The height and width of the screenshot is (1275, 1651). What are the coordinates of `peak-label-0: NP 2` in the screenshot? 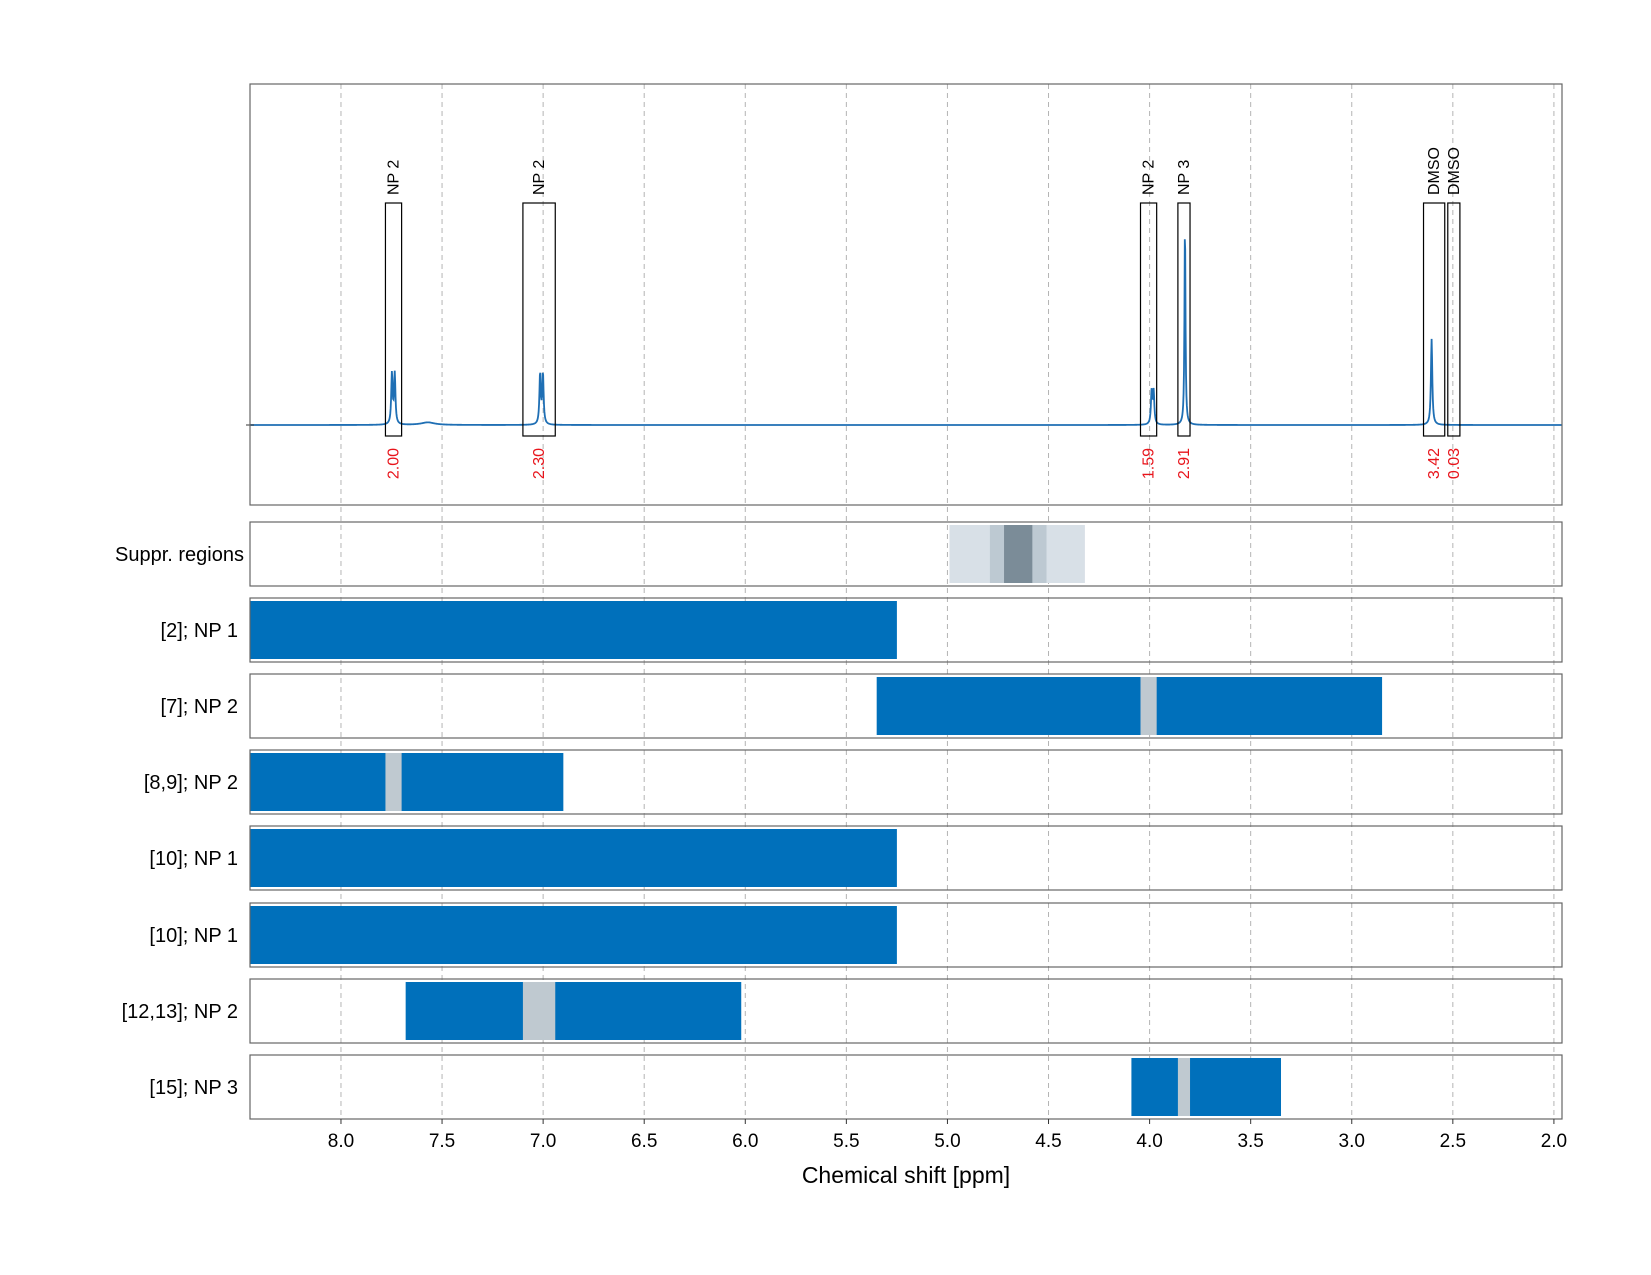 It's located at (394, 177).